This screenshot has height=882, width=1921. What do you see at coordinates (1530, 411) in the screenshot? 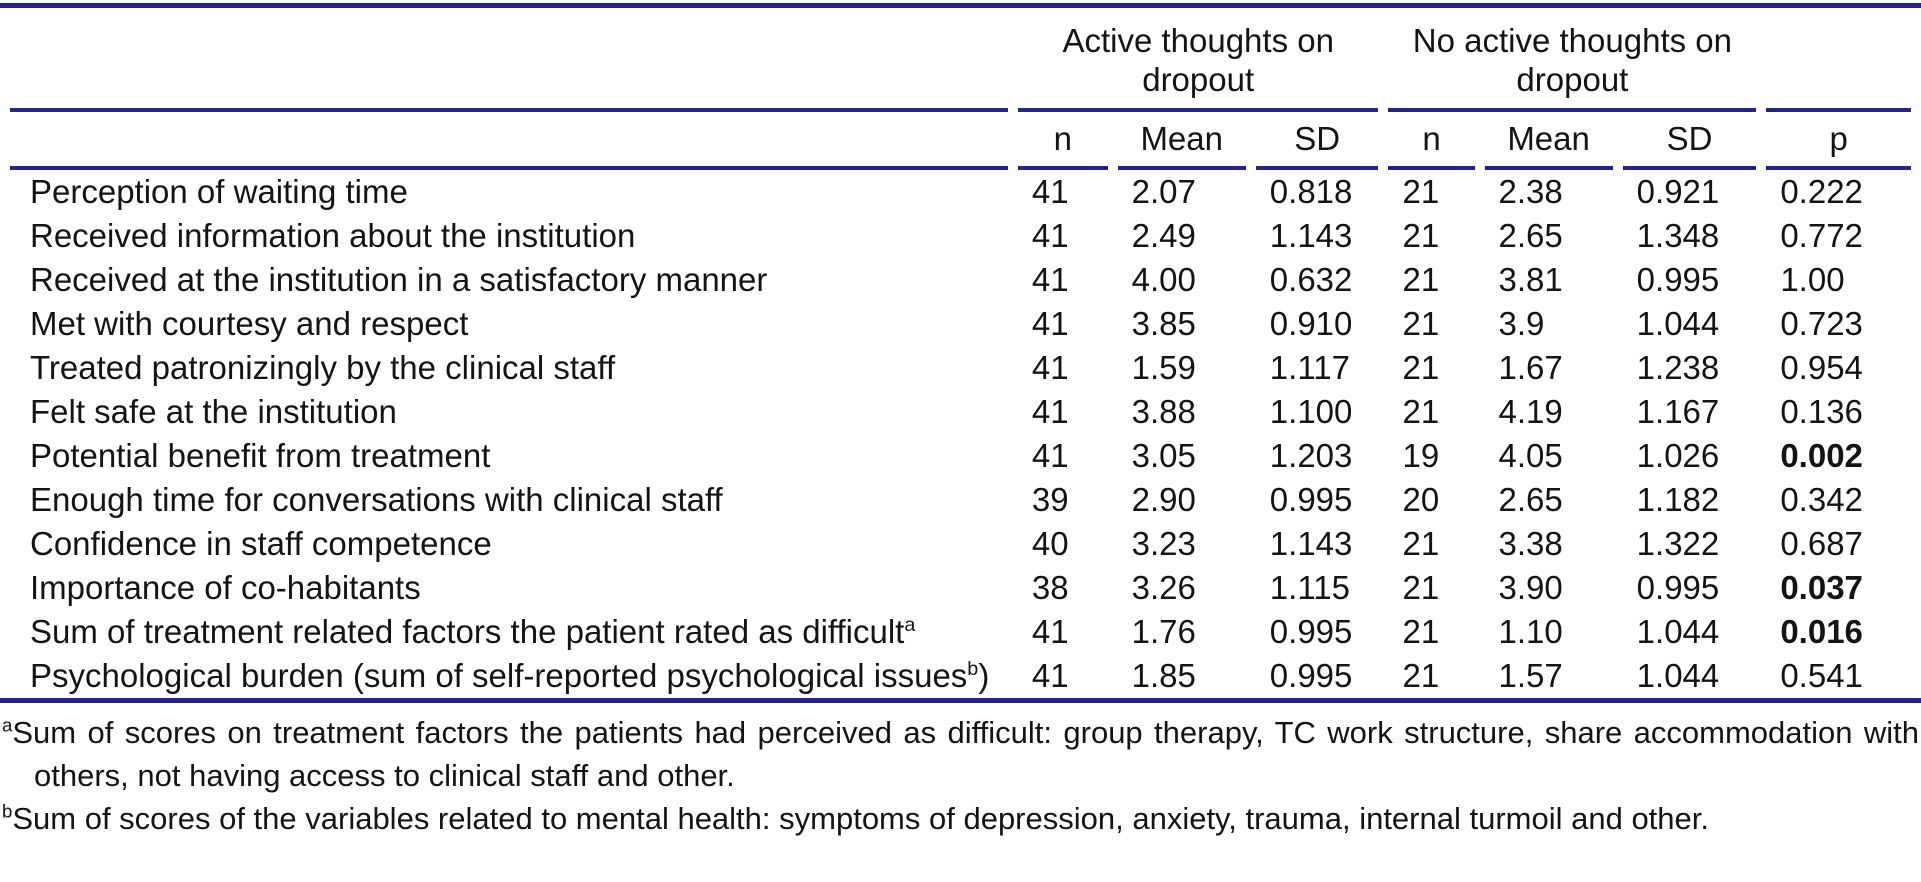
I see `mean-no-active-cell: 4.19` at bounding box center [1530, 411].